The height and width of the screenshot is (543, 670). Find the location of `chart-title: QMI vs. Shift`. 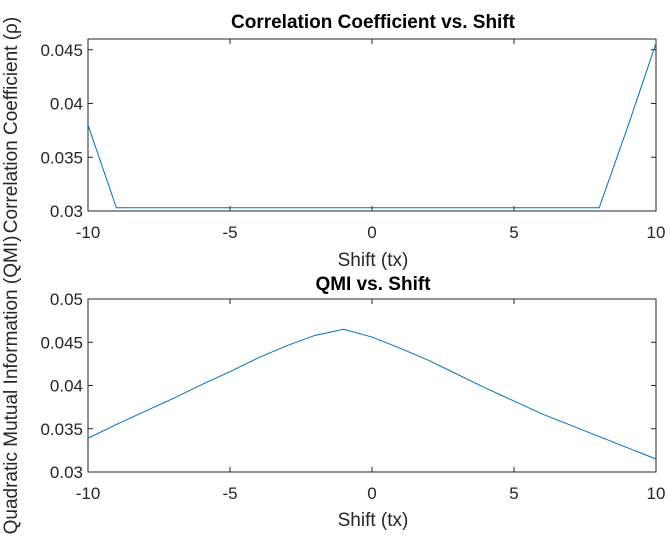

chart-title: QMI vs. Shift is located at coordinates (373, 284).